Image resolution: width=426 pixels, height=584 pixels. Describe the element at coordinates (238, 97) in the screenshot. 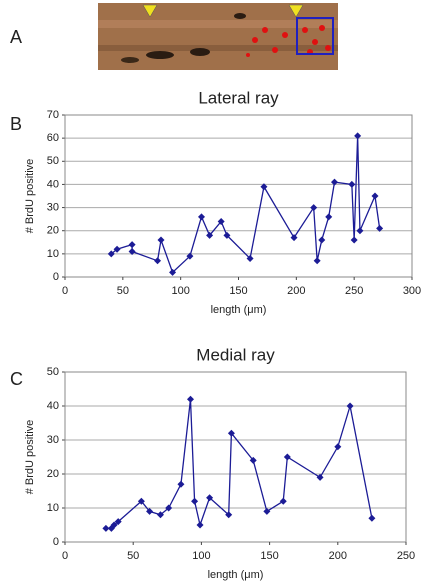

I see `chart-title: Lateral ray` at that location.